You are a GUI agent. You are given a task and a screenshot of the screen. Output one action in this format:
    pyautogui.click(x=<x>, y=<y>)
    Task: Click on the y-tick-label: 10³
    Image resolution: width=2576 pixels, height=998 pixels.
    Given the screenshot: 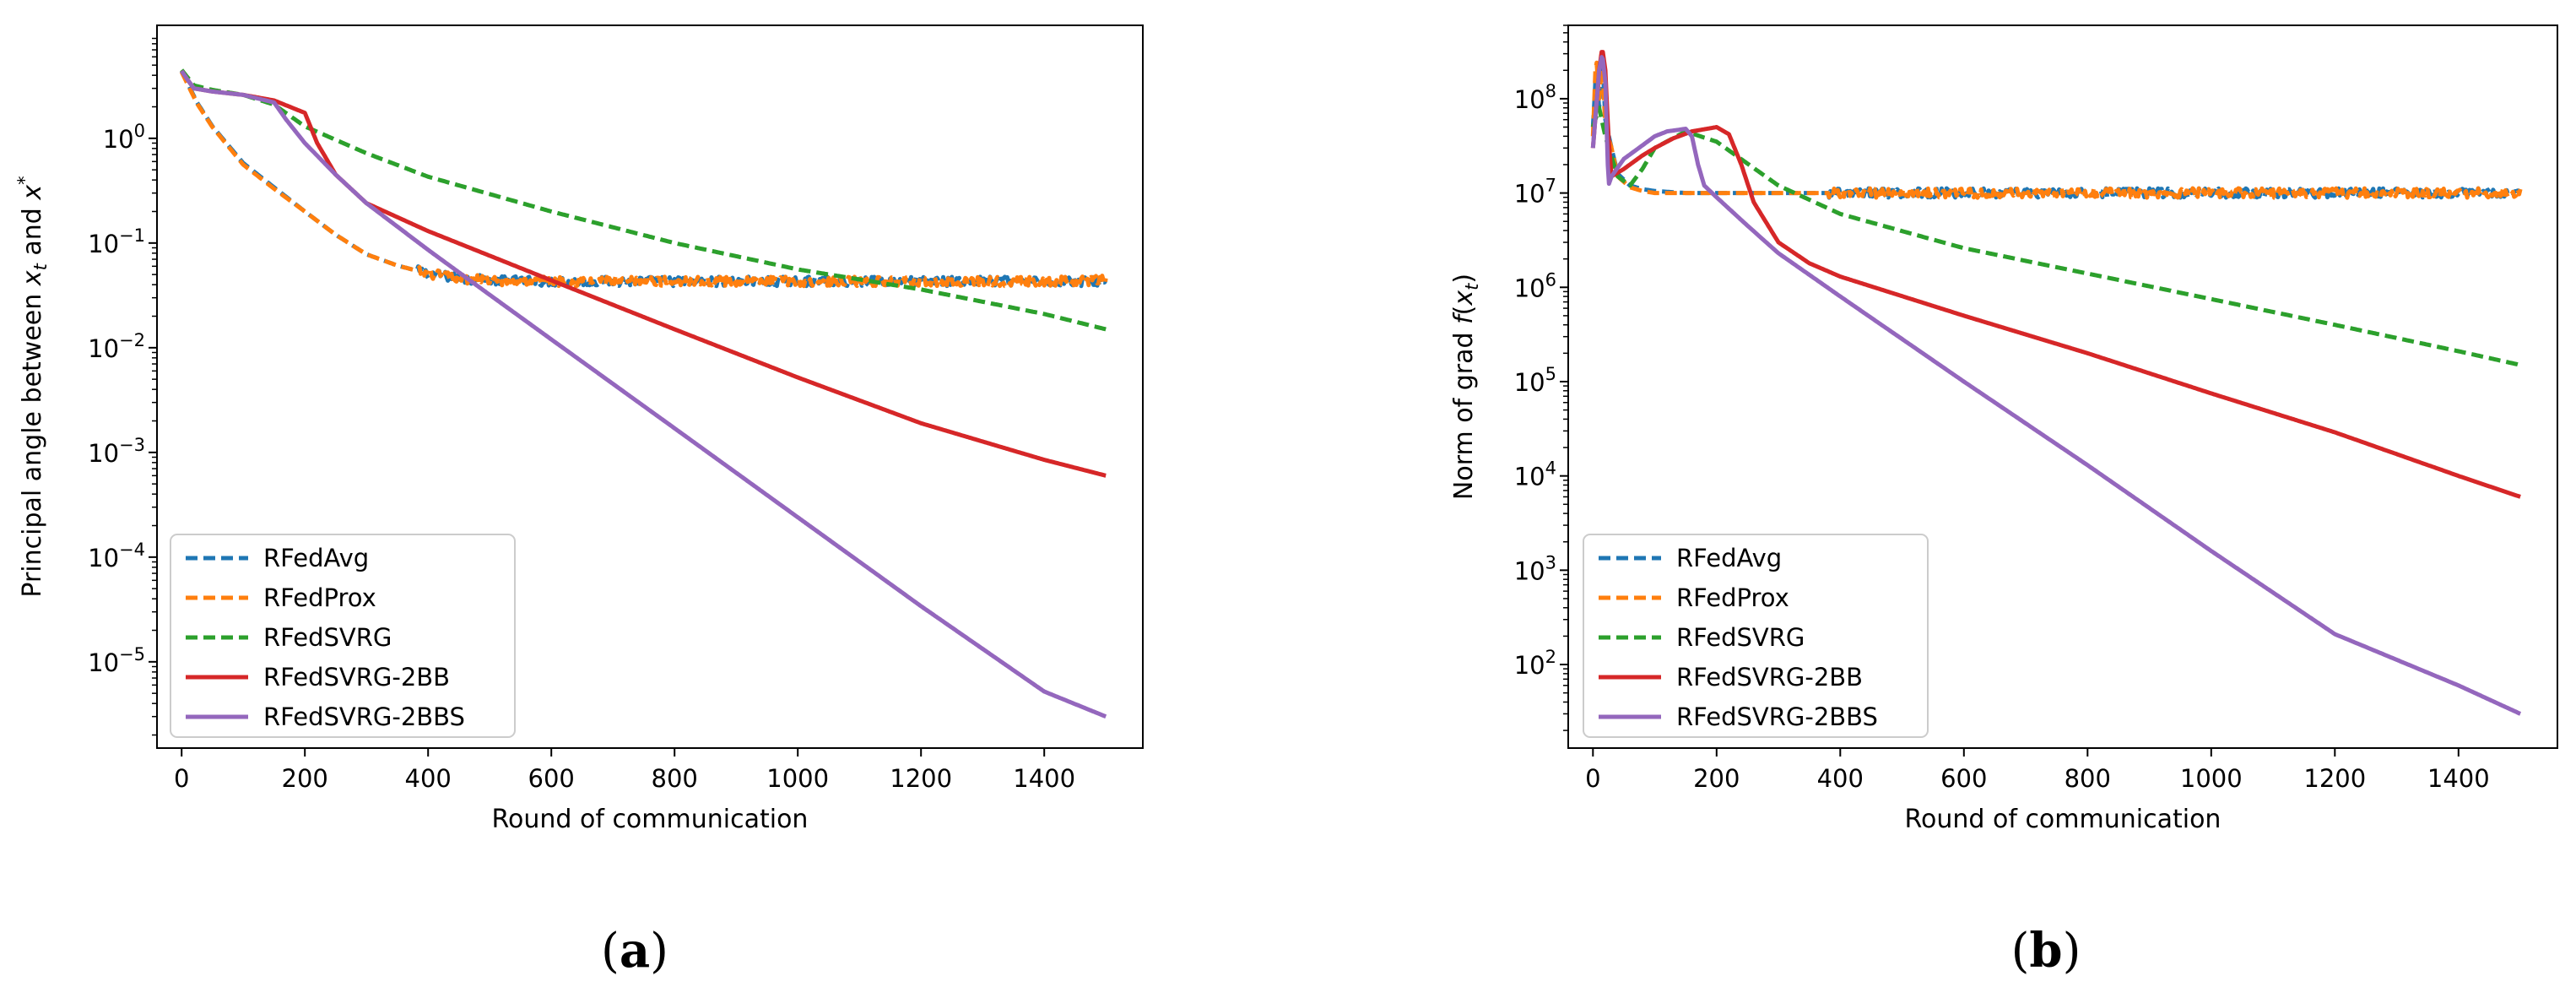 What is the action you would take?
    pyautogui.click(x=1535, y=568)
    